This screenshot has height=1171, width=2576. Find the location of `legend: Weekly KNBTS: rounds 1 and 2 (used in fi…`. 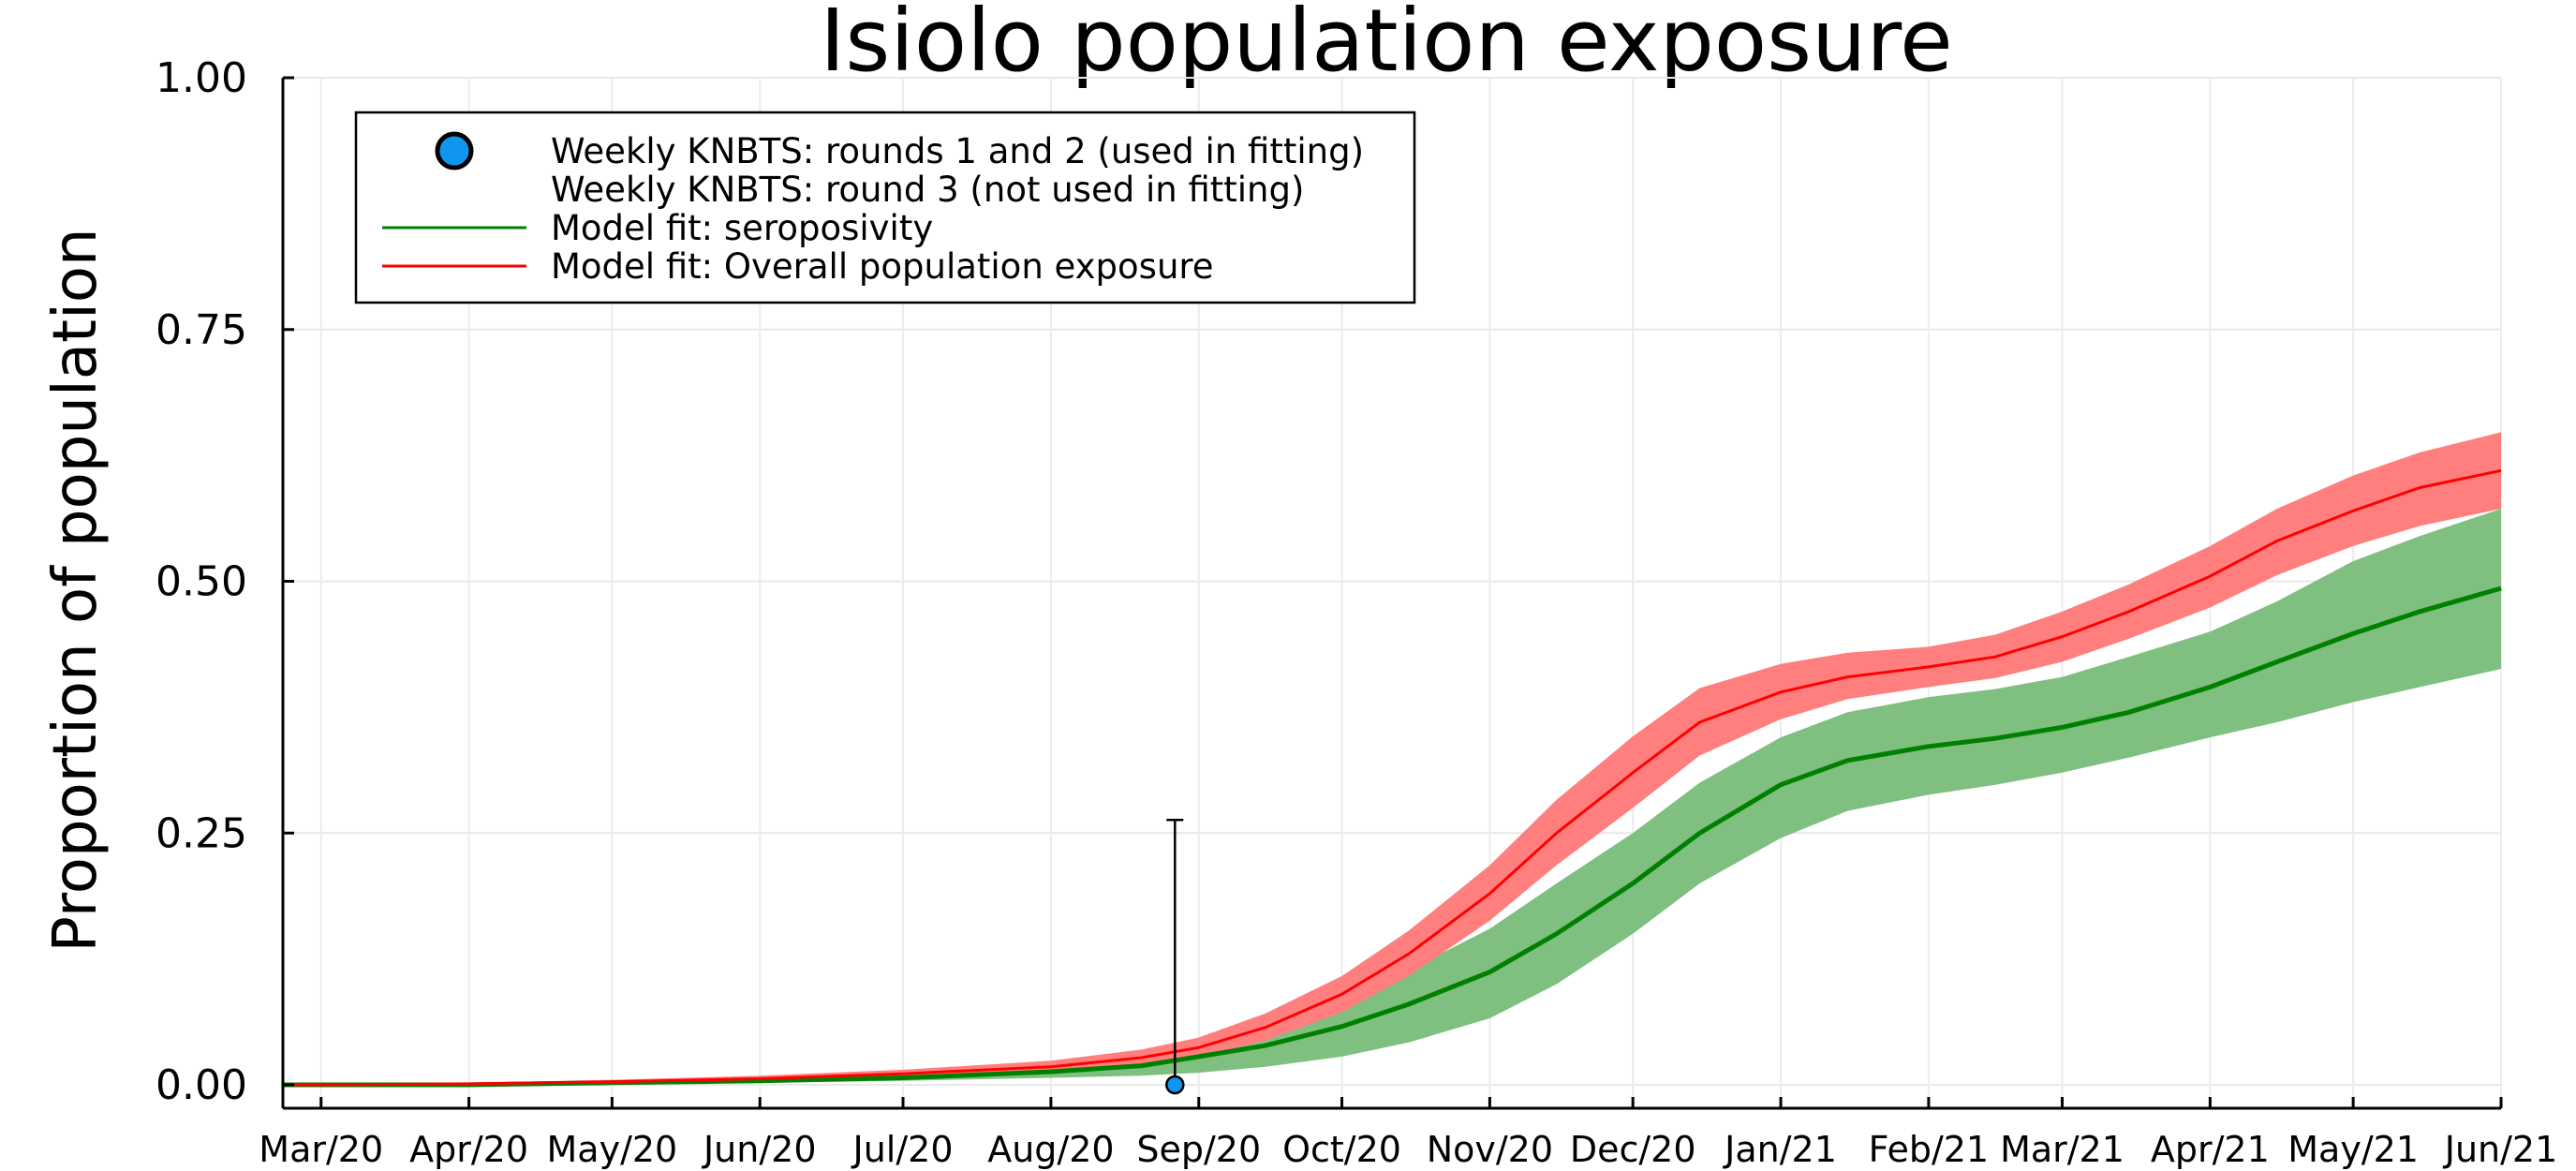

legend: Weekly KNBTS: rounds 1 and 2 (used in fi… is located at coordinates (885, 207).